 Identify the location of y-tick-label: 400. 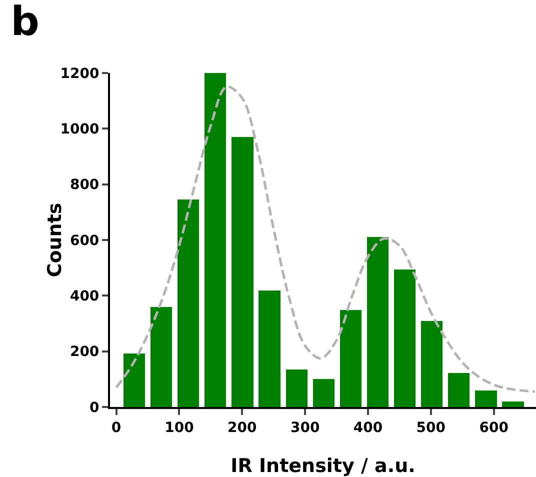
(85, 296).